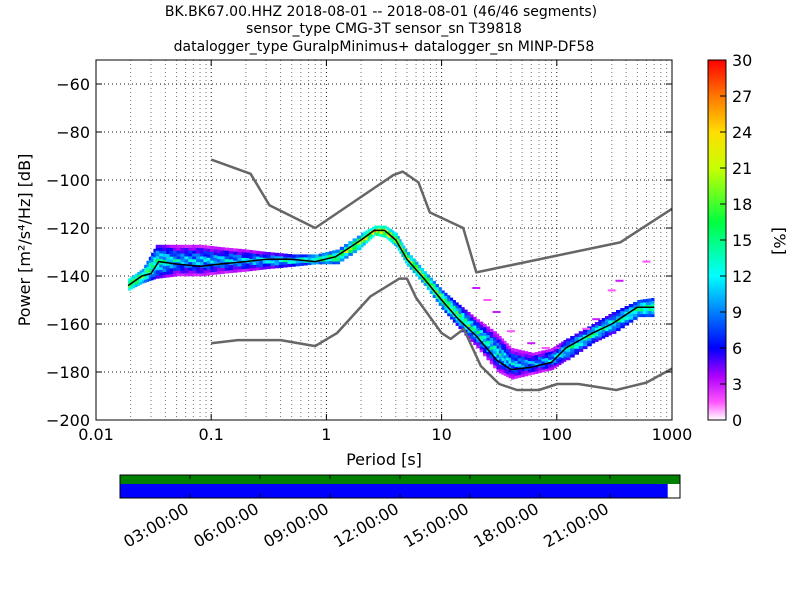 This screenshot has width=800, height=600. Describe the element at coordinates (68, 420) in the screenshot. I see `y-tick-label: −200` at that location.